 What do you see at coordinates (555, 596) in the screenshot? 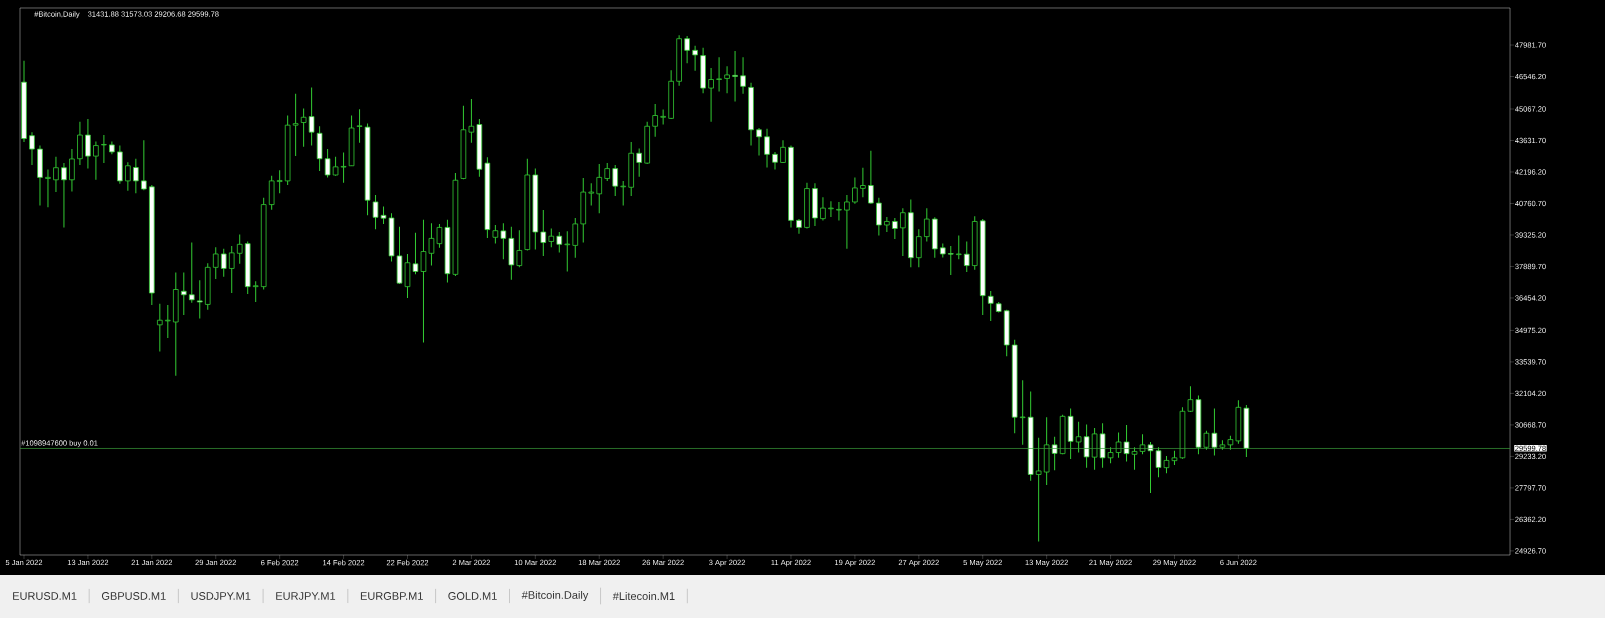
I see `text: #Bitcoin.Daily` at bounding box center [555, 596].